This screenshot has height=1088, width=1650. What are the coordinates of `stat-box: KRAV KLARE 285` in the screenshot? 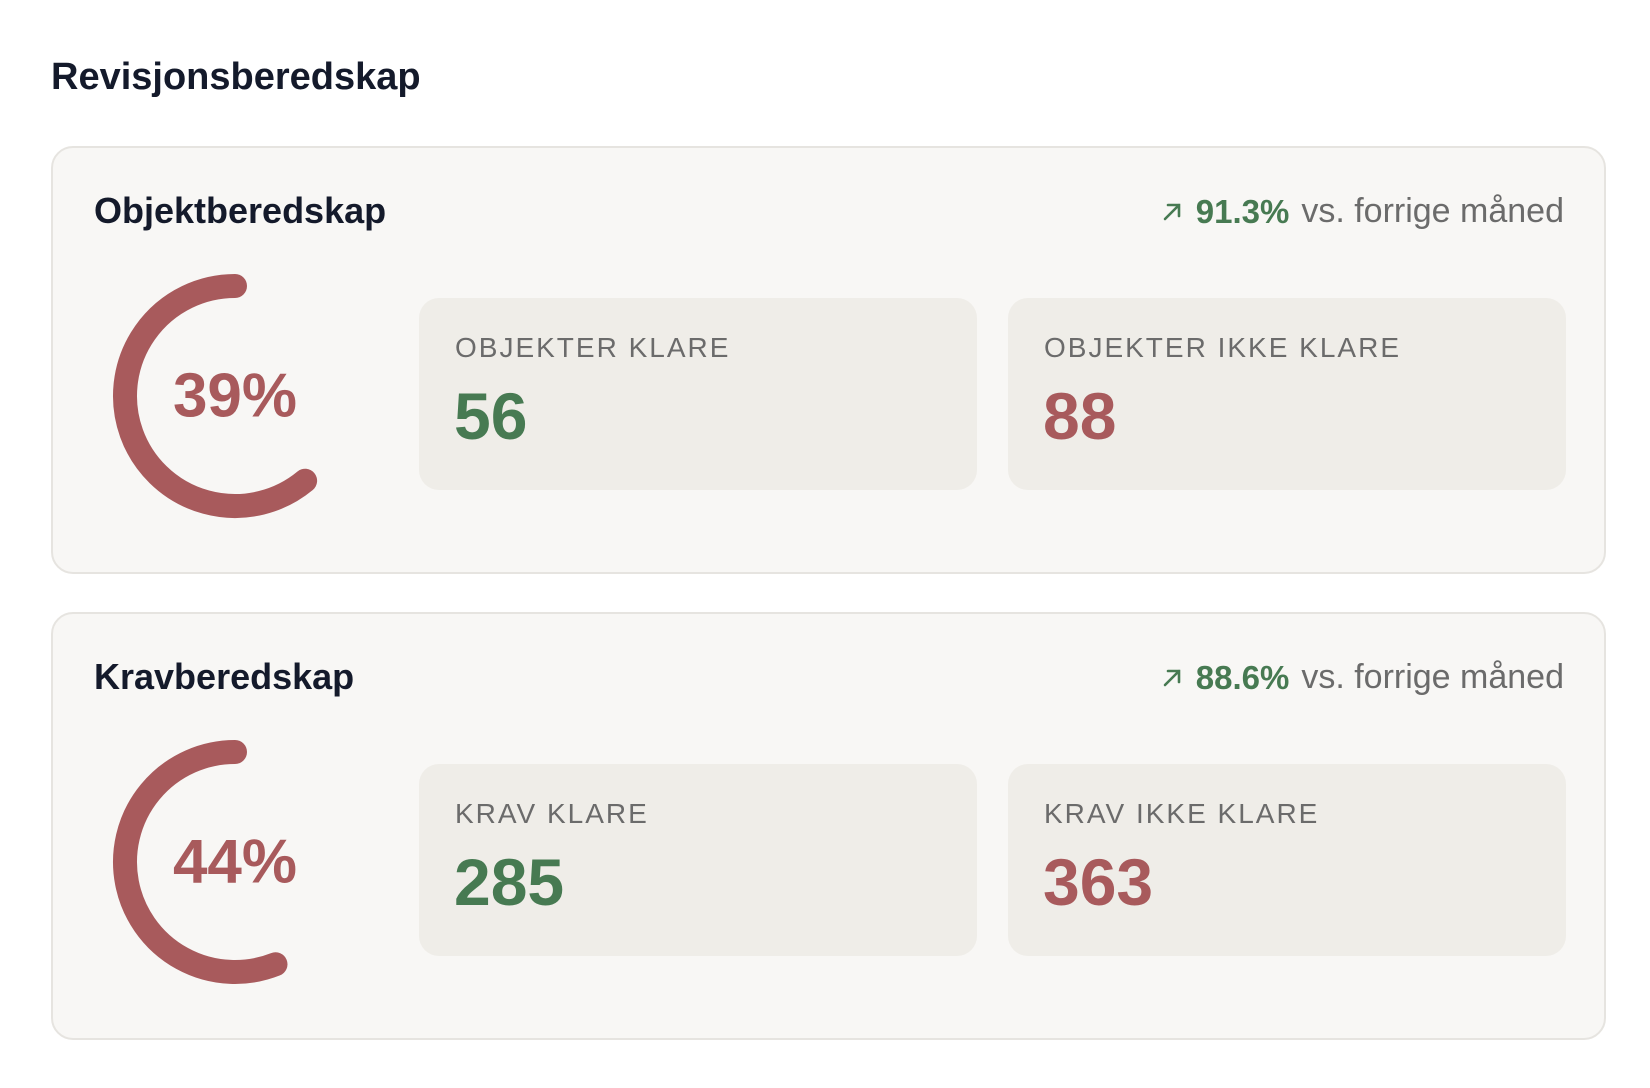 It's located at (698, 860).